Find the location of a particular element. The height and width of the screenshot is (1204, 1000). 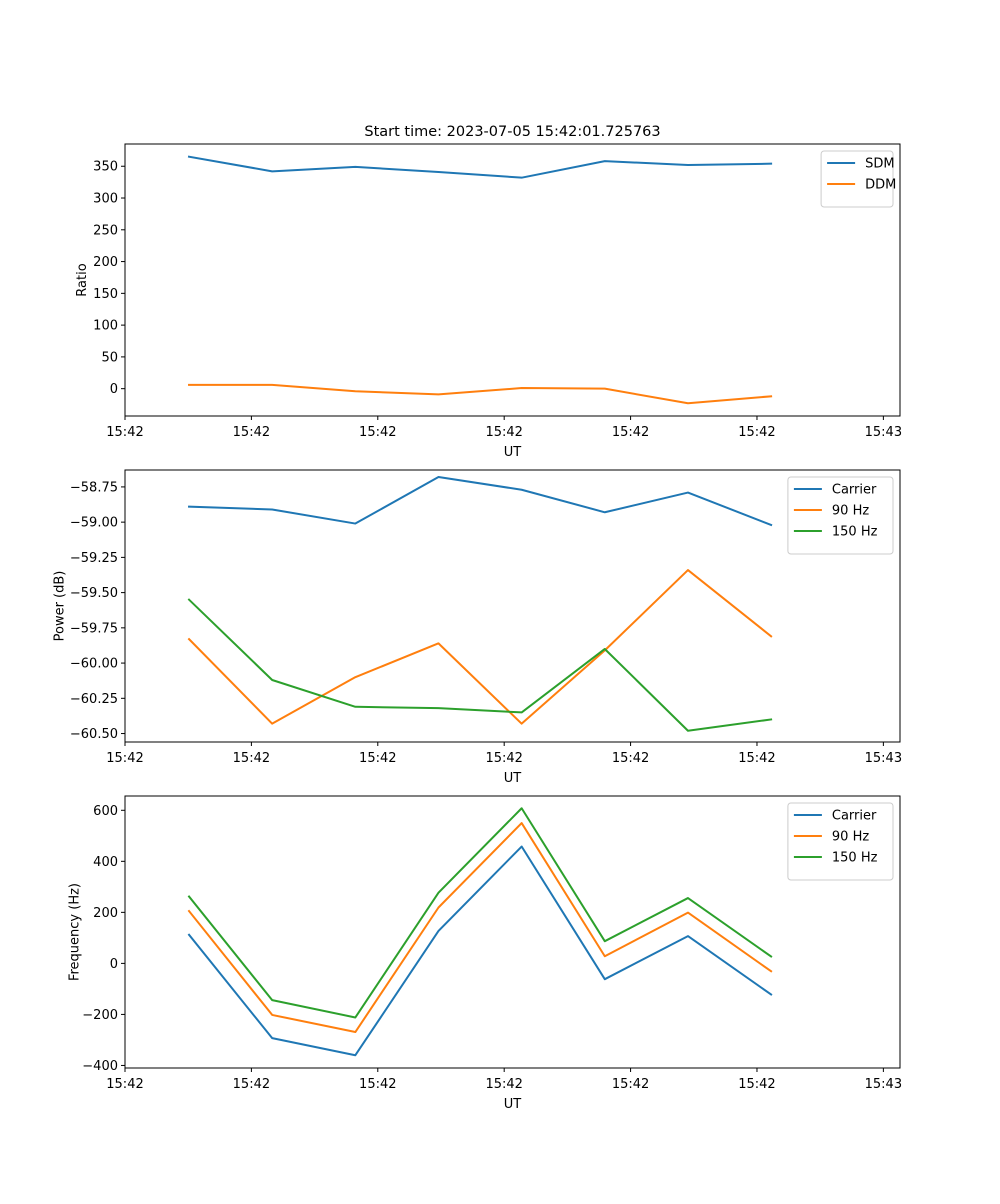

y-tick-label: 100 is located at coordinates (105, 326).